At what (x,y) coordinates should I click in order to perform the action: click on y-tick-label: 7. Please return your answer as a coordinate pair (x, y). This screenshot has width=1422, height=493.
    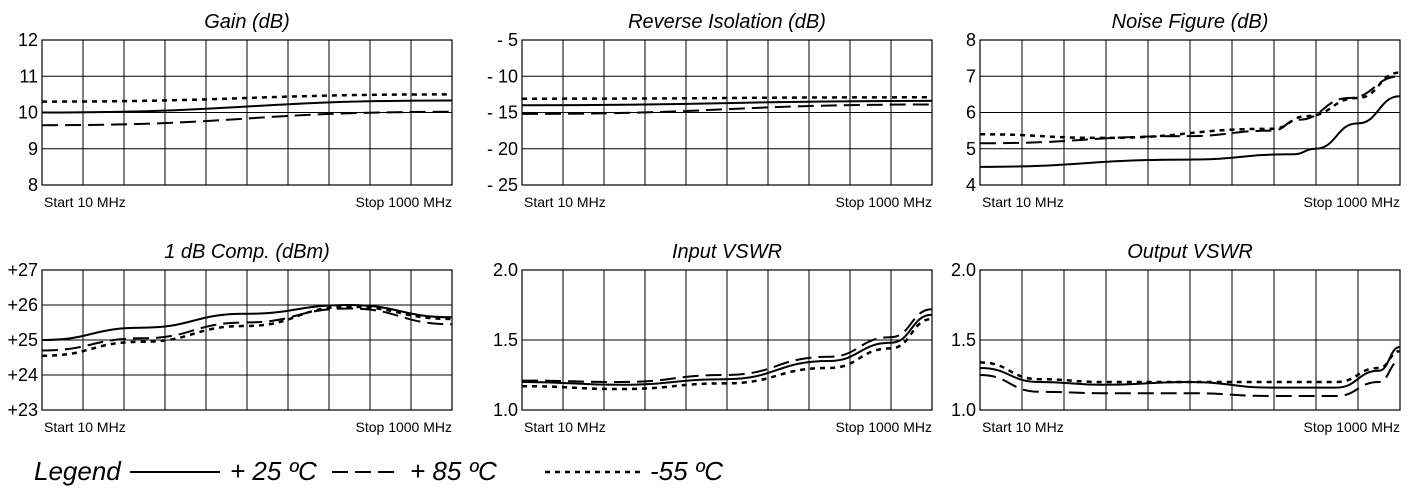
    Looking at the image, I should click on (971, 76).